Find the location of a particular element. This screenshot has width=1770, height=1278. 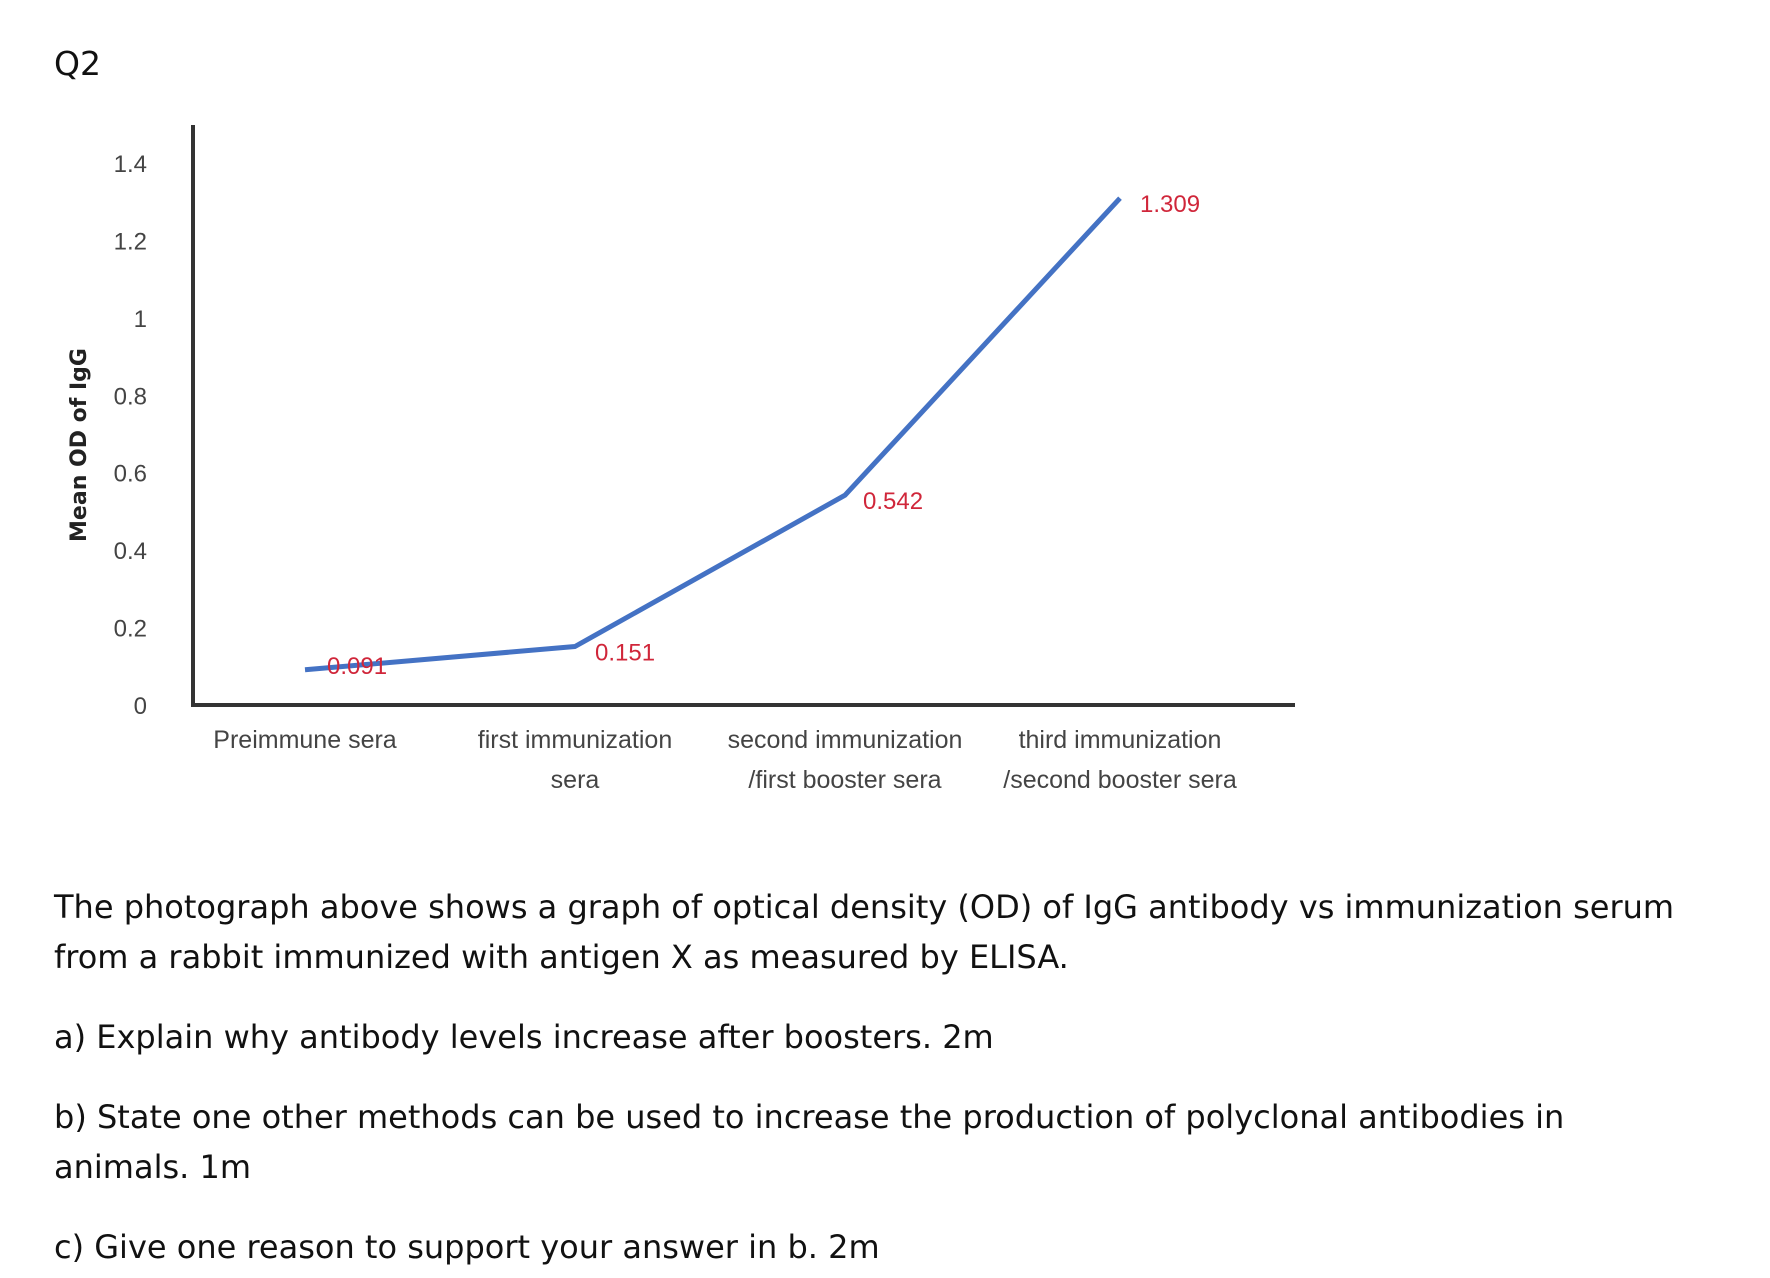

data-label: 0.542 is located at coordinates (893, 501).